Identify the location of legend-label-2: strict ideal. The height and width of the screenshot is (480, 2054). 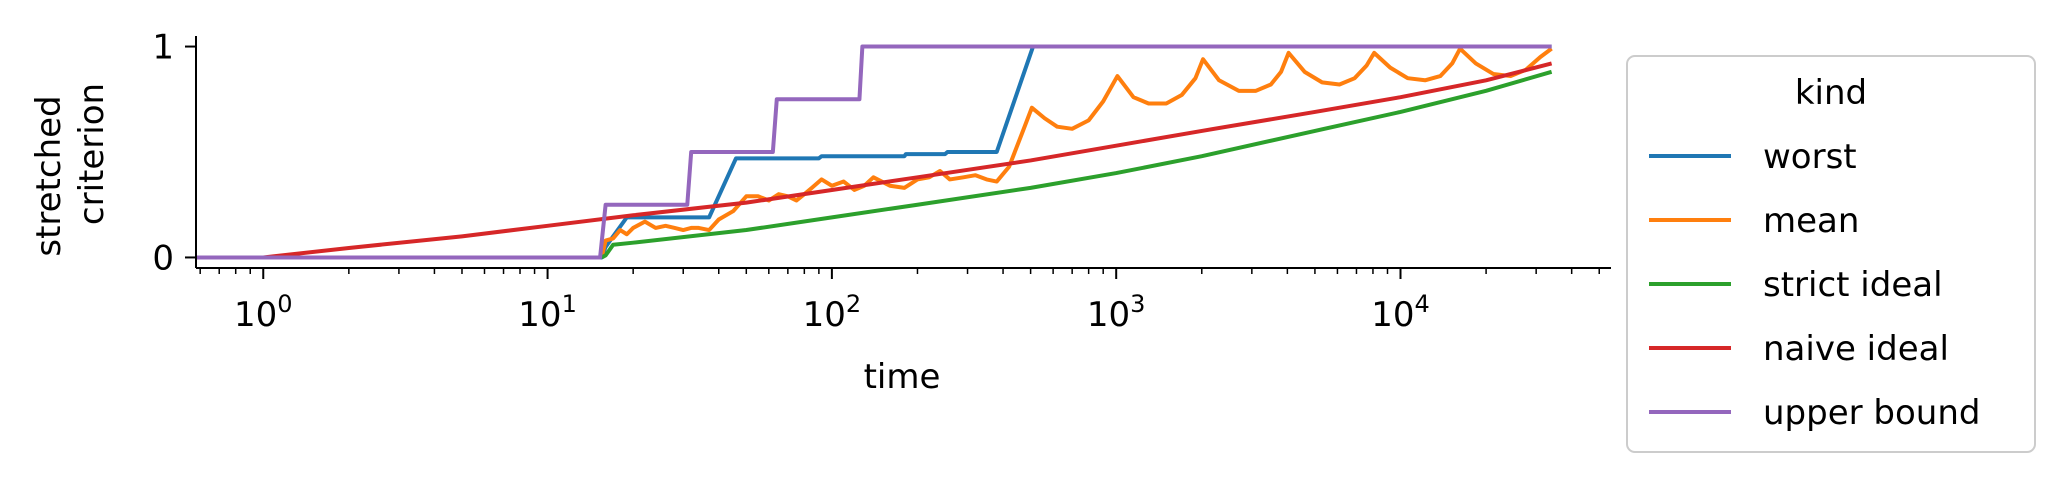
(1853, 285).